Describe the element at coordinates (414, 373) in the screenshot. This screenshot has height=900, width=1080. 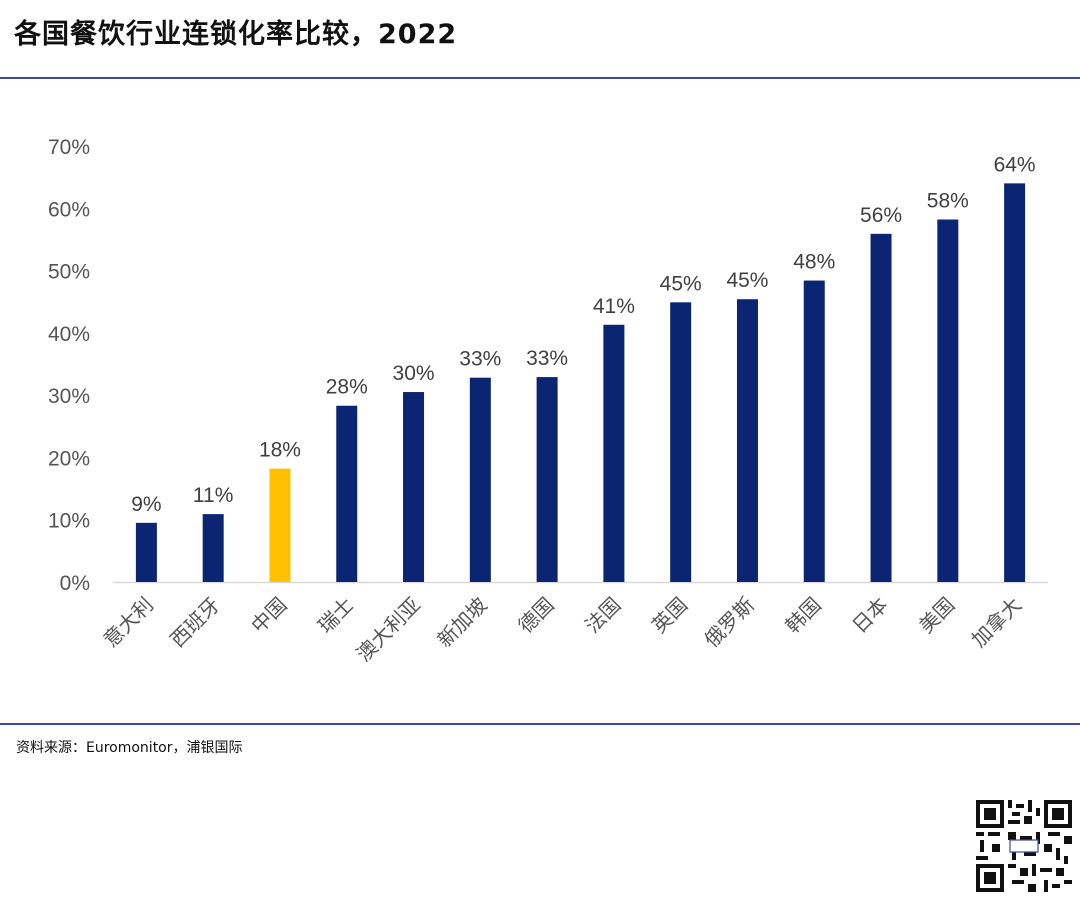
I see `data-label: 30%` at that location.